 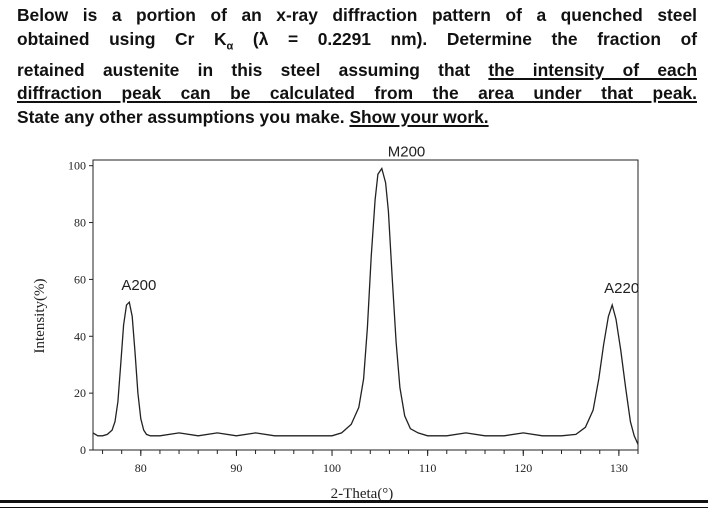 I want to click on divider-thick, so click(x=354, y=501).